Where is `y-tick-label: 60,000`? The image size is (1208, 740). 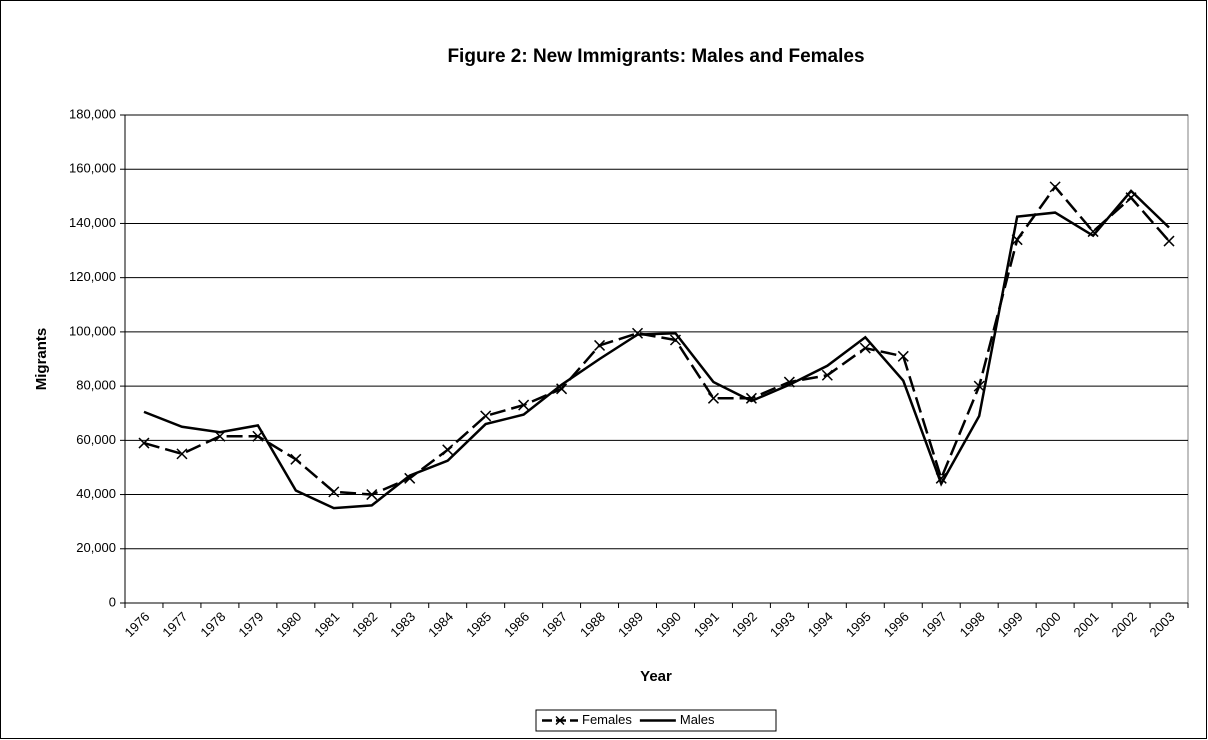
y-tick-label: 60,000 is located at coordinates (96, 439).